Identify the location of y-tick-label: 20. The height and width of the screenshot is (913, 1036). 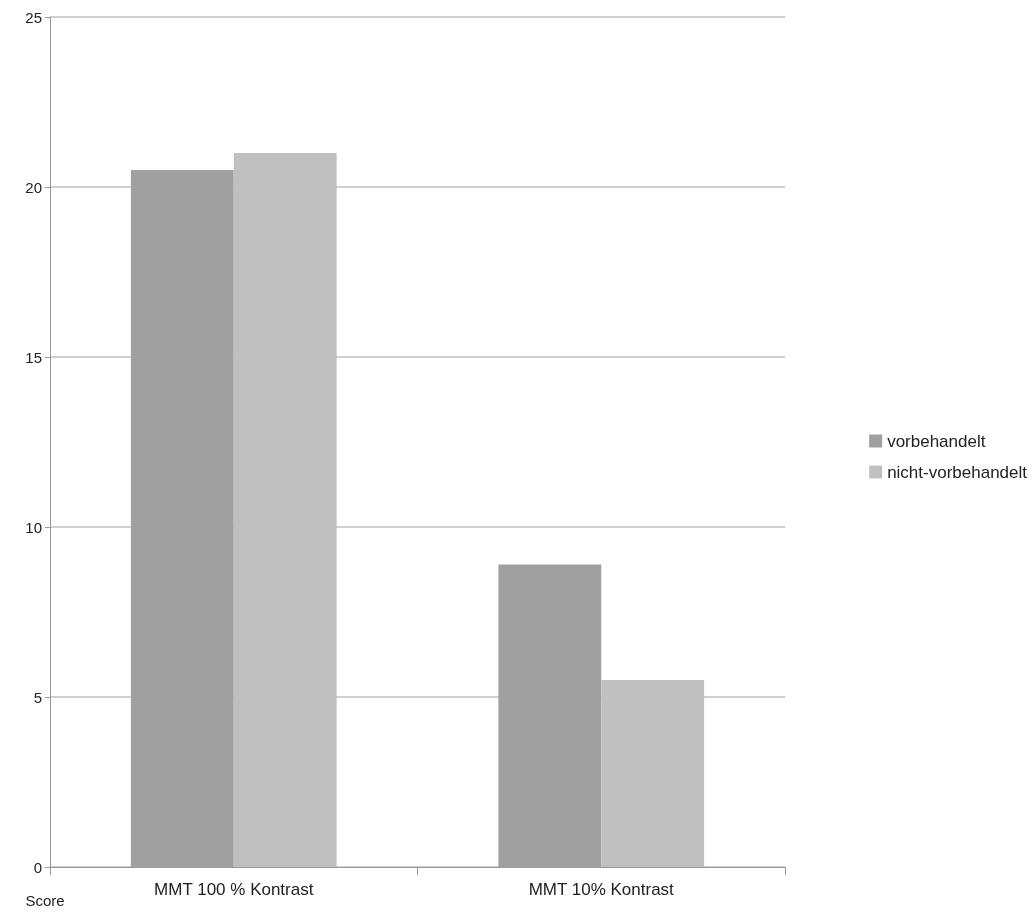
(33, 187).